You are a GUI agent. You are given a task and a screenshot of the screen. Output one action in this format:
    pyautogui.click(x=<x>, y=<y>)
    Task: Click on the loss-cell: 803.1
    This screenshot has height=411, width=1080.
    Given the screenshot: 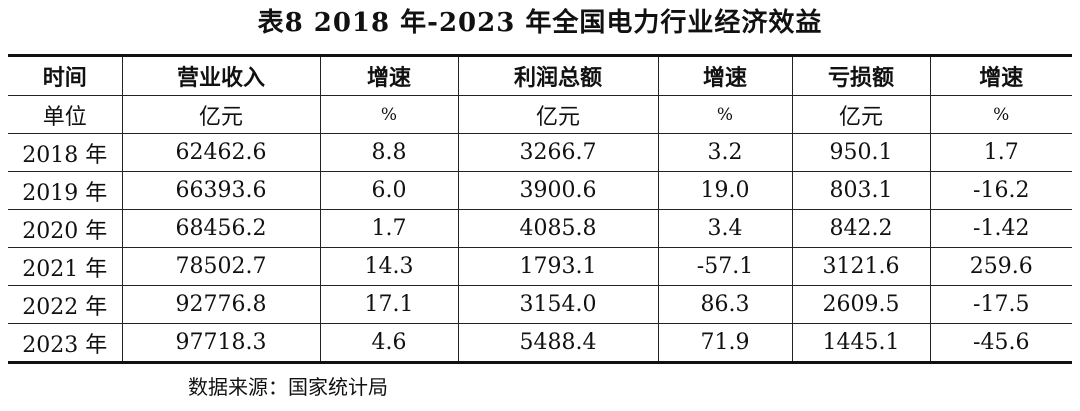 What is the action you would take?
    pyautogui.click(x=860, y=190)
    